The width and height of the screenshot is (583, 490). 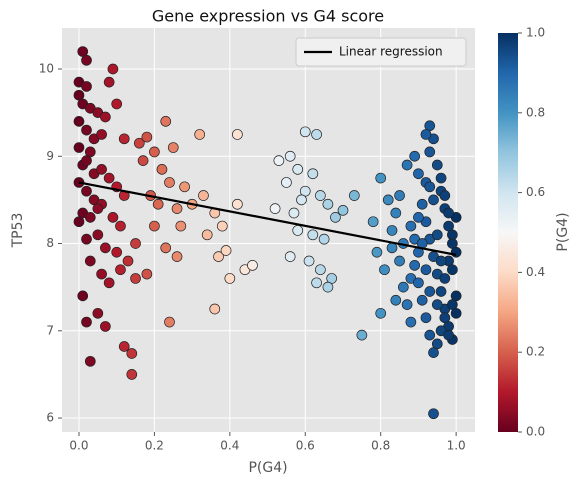 What do you see at coordinates (154, 446) in the screenshot?
I see `x-tick-label: 0.2` at bounding box center [154, 446].